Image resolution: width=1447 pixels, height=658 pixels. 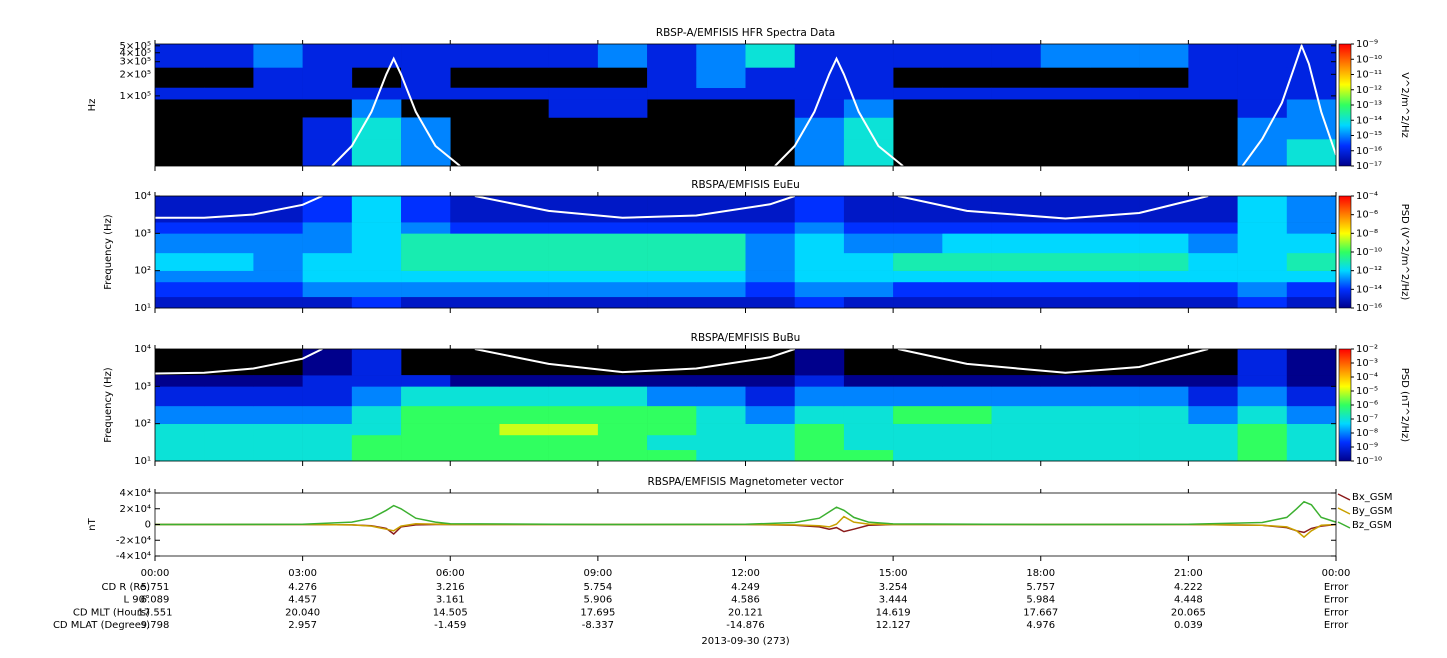 What do you see at coordinates (135, 74) in the screenshot?
I see `y-tick-label: 2×10⁵` at bounding box center [135, 74].